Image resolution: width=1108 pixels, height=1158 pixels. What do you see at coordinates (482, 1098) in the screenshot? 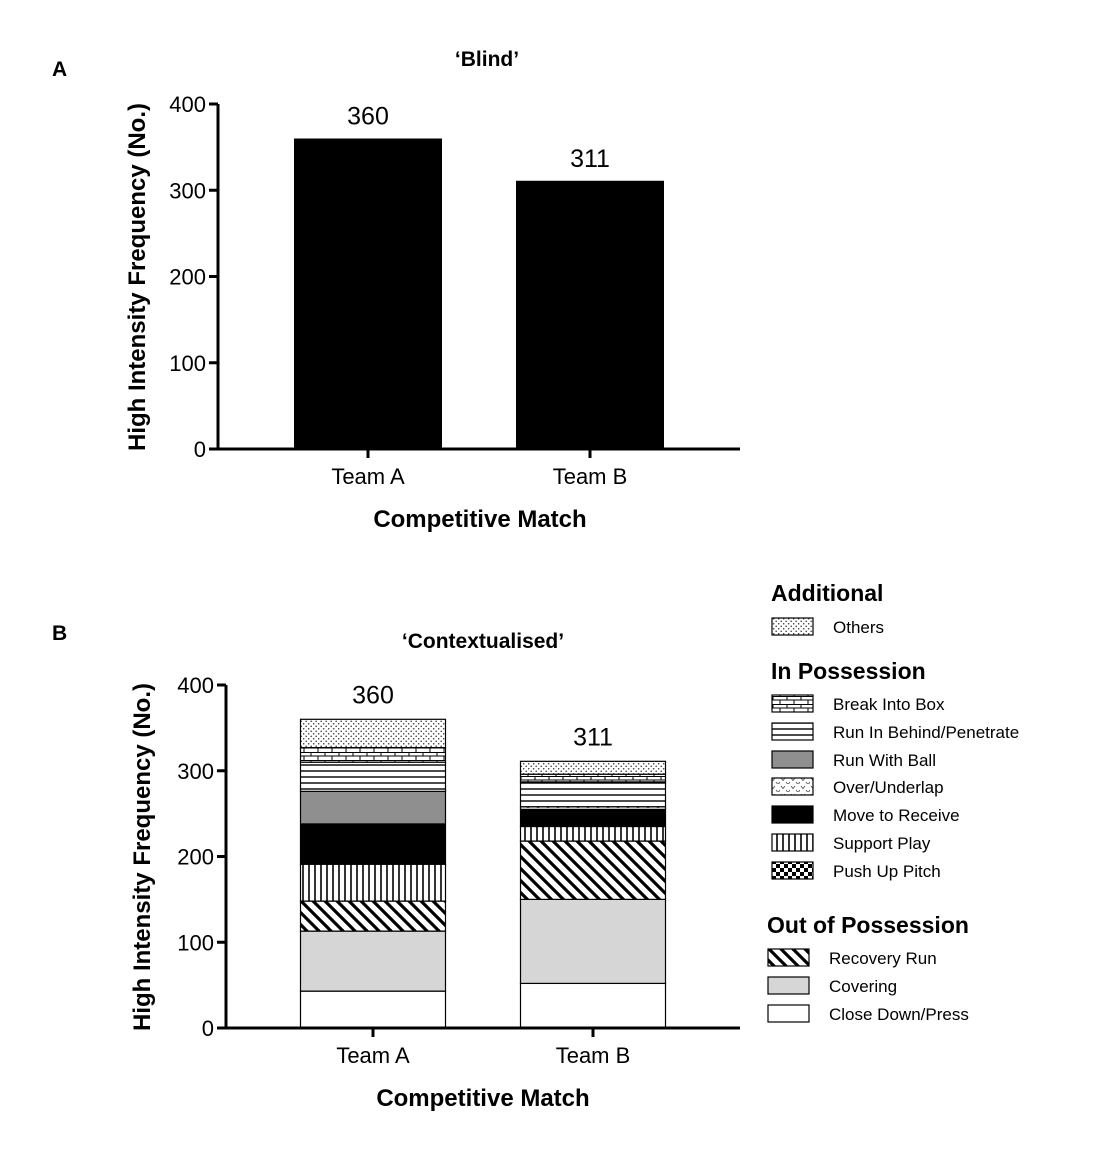
I see `chart-b-x-axis-title: Competitive Match` at bounding box center [482, 1098].